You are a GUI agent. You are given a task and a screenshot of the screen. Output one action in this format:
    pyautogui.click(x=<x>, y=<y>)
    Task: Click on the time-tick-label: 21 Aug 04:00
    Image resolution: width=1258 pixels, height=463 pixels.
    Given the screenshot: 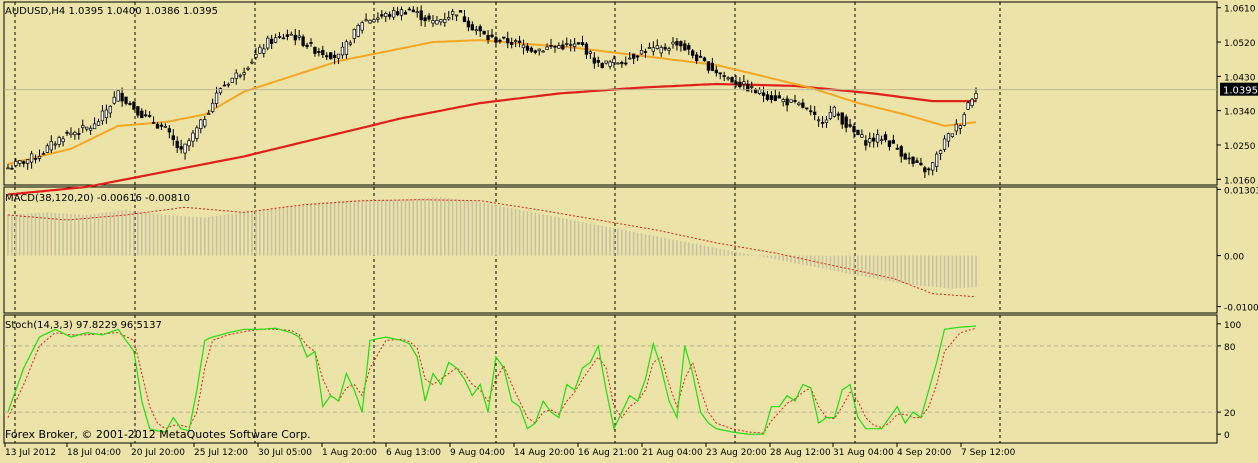 What is the action you would take?
    pyautogui.click(x=672, y=453)
    